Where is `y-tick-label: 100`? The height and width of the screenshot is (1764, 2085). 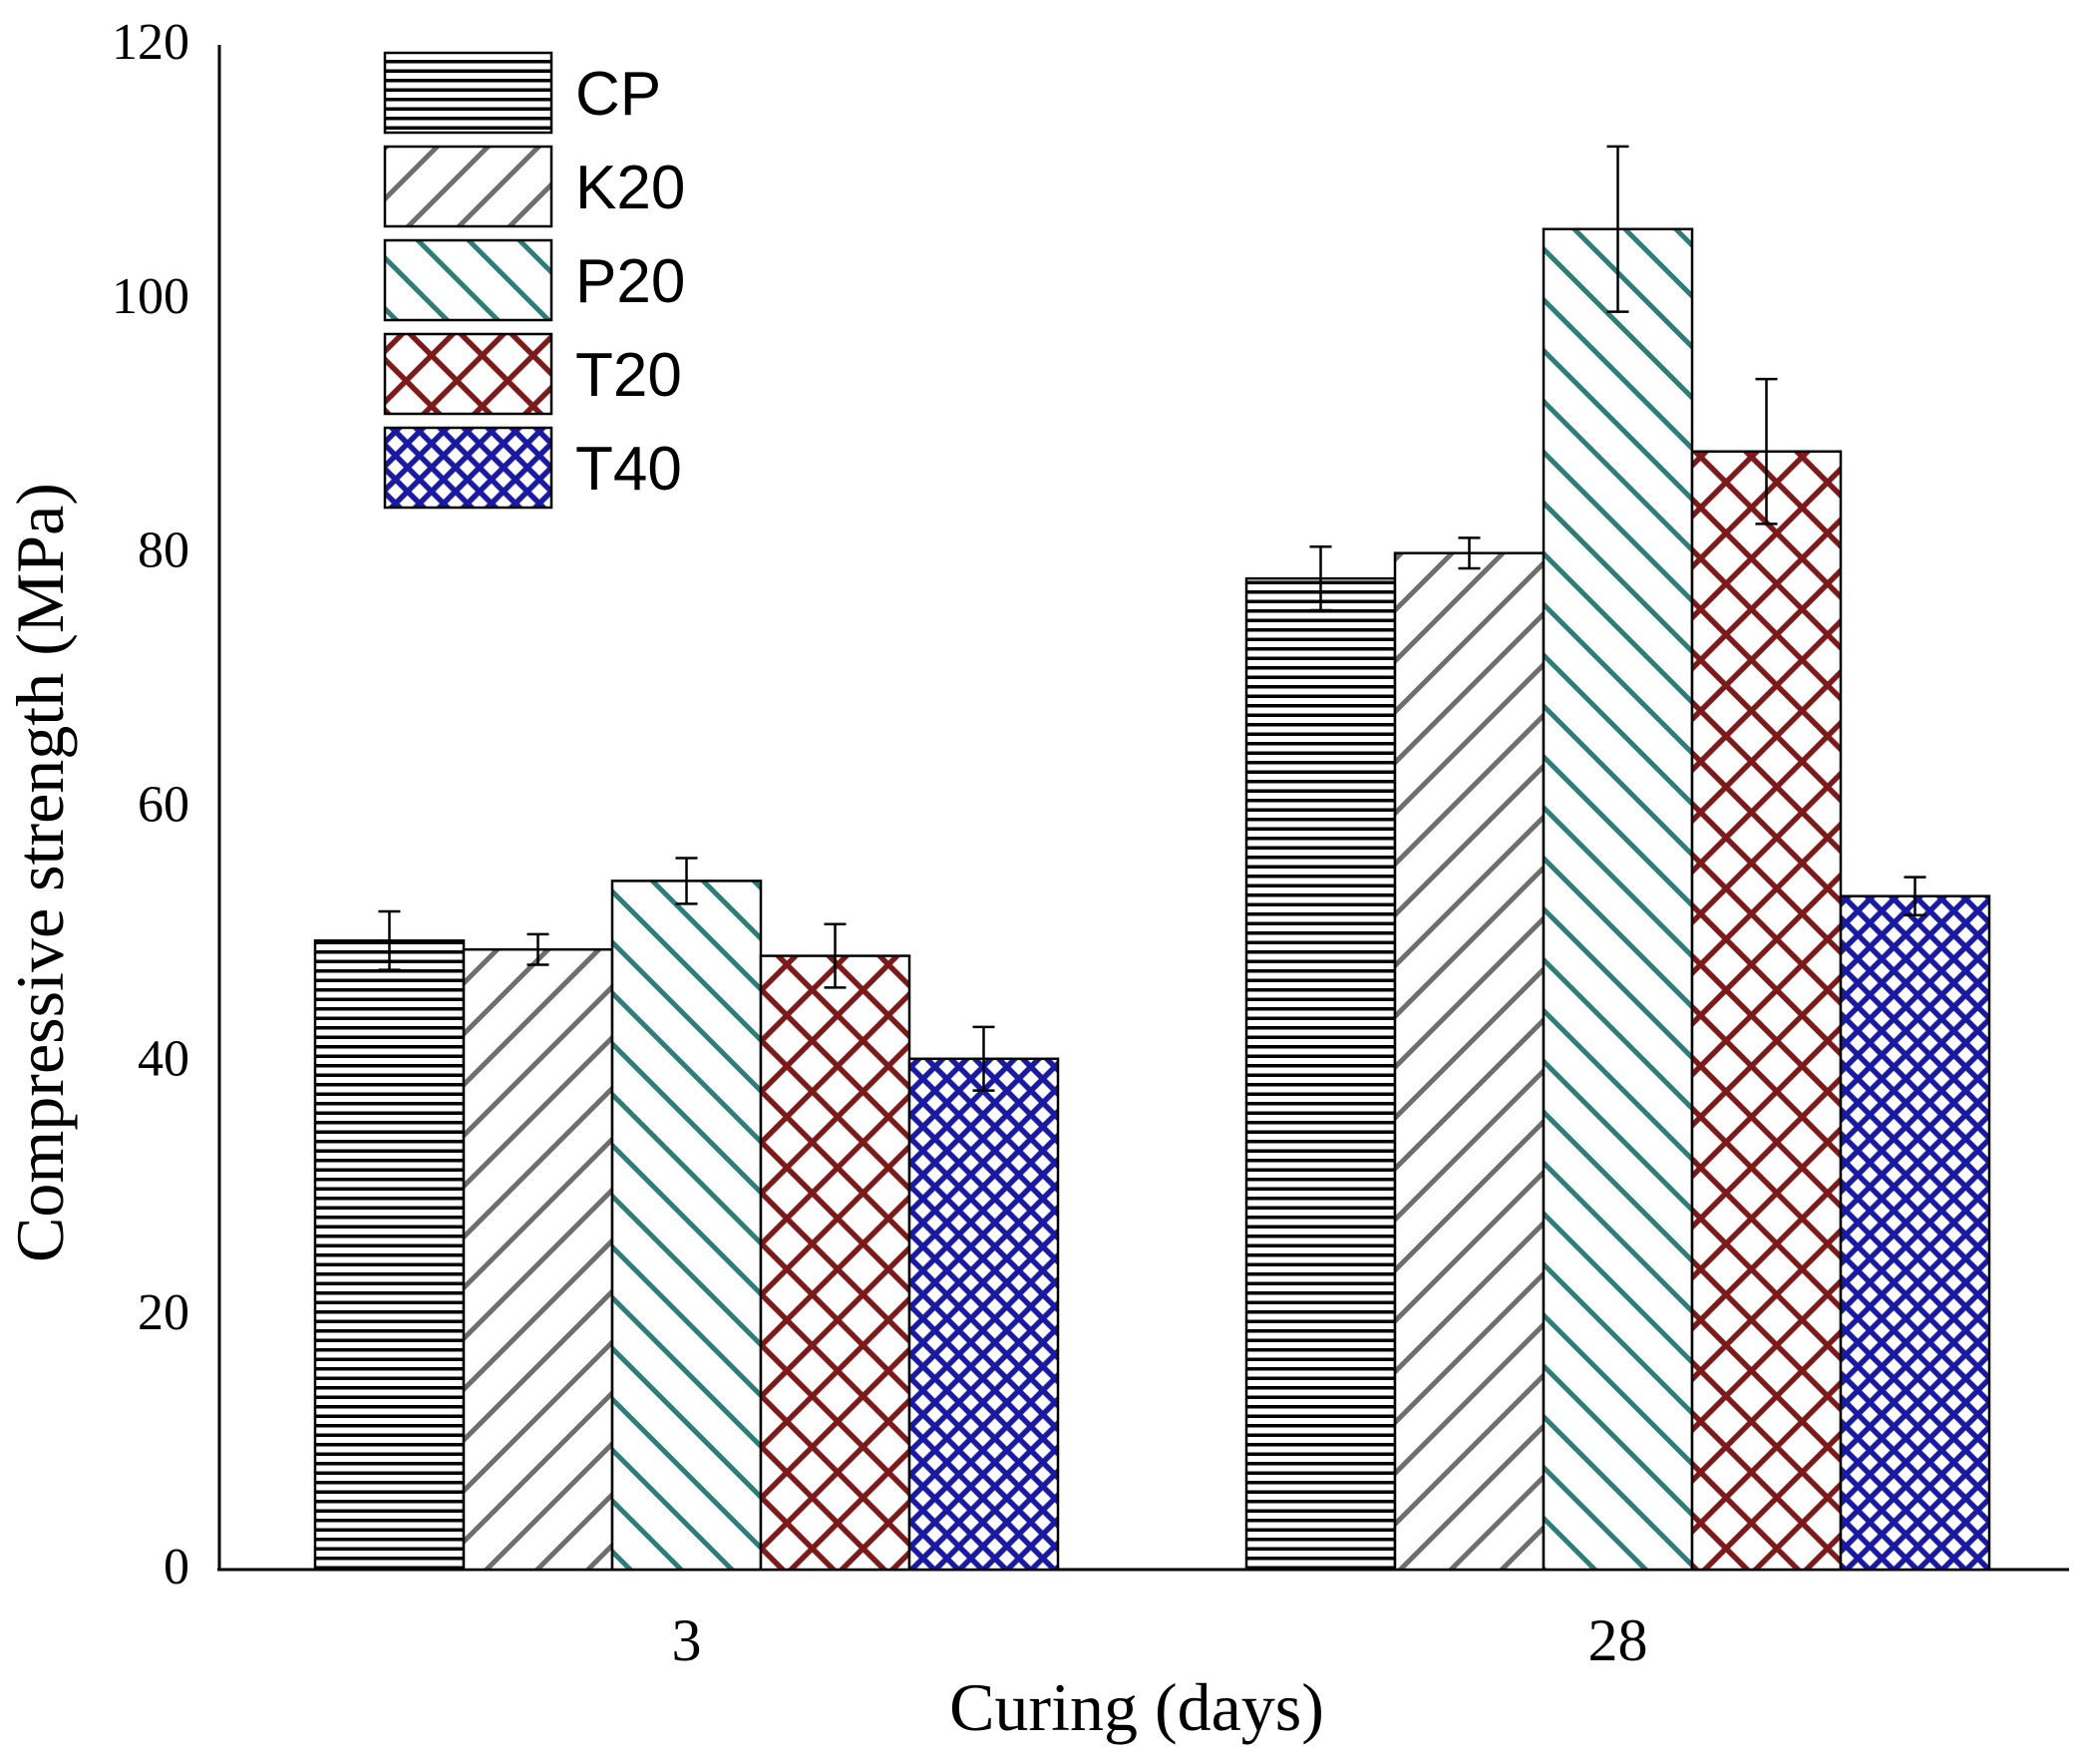
y-tick-label: 100 is located at coordinates (150, 296).